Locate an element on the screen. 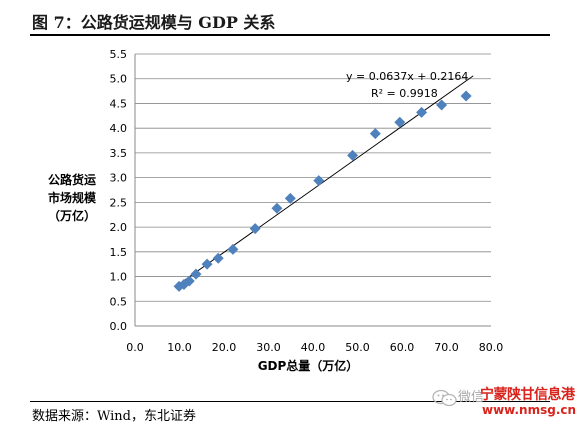 This screenshot has width=586, height=424. x-tick-label: 40.0 is located at coordinates (313, 347).